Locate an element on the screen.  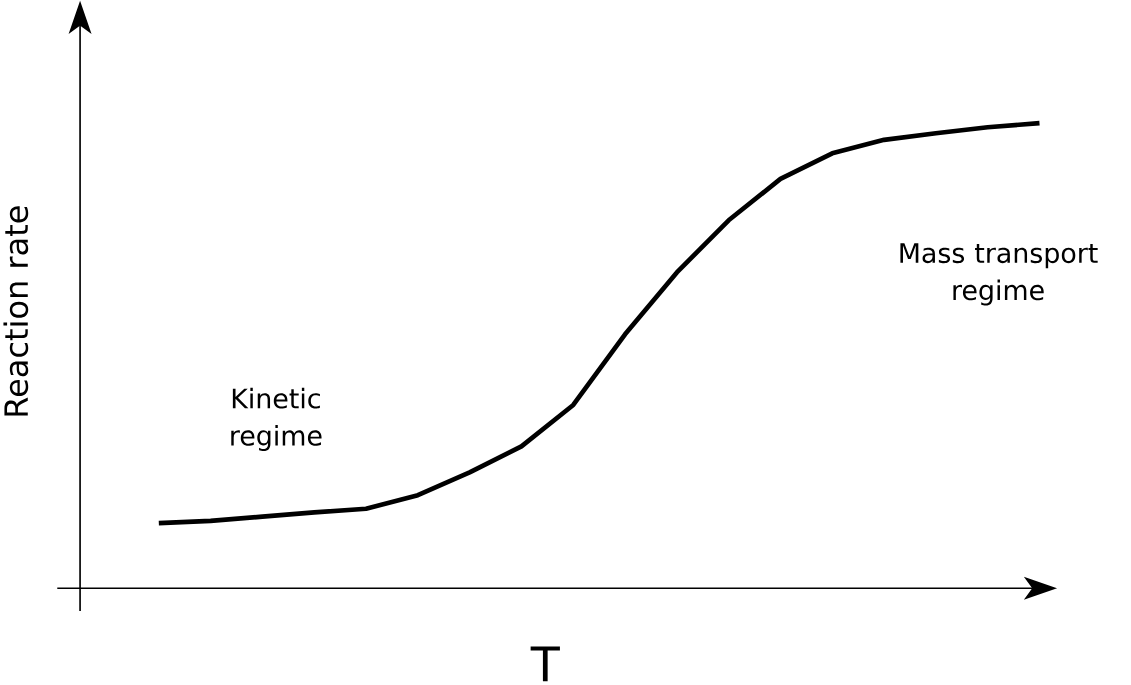
annotation: Kinetic regime is located at coordinates (276, 419).